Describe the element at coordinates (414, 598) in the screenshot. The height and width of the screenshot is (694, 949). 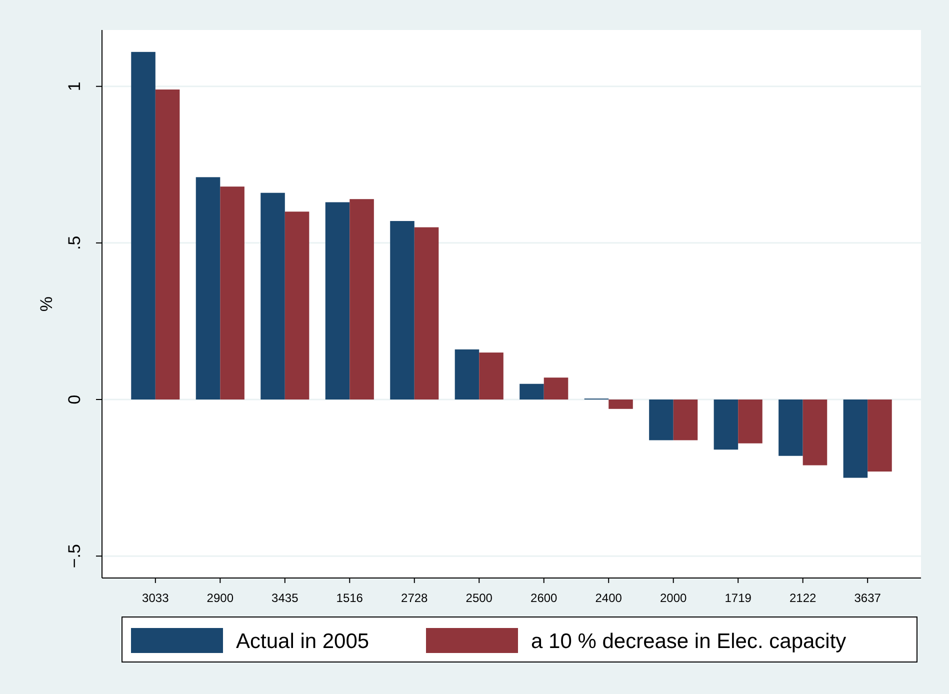
I see `x-tick-label: 2728` at that location.